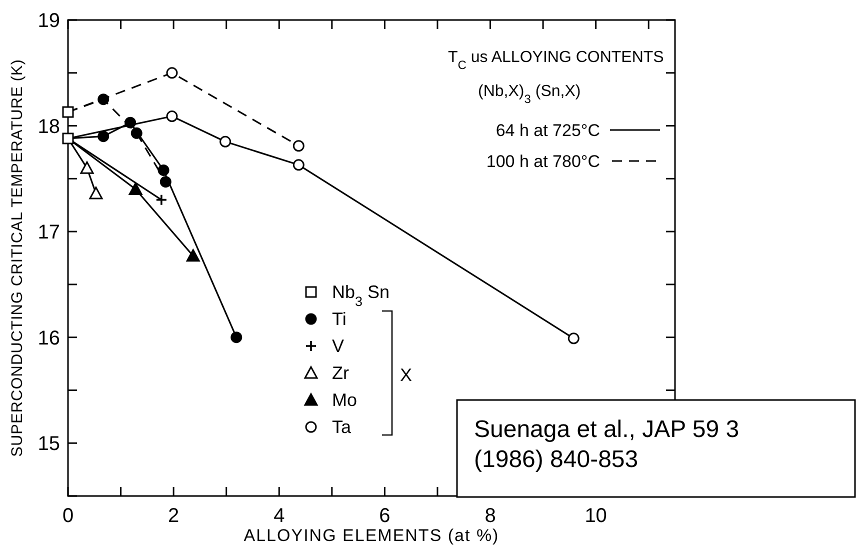 The width and height of the screenshot is (857, 555). What do you see at coordinates (556, 60) in the screenshot?
I see `text: T$_{C}$ us ALLOYING CONTENTS` at bounding box center [556, 60].